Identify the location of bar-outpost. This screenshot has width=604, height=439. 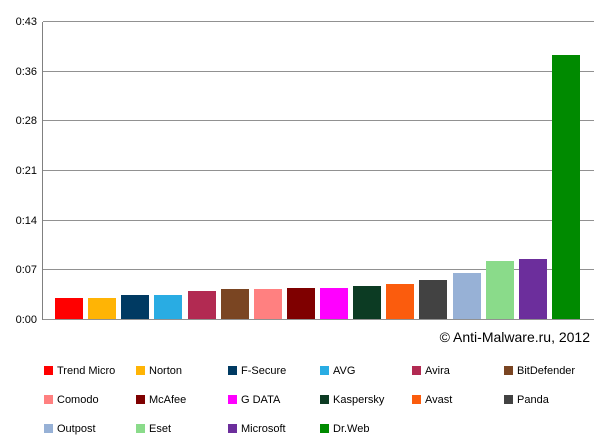
(466, 296).